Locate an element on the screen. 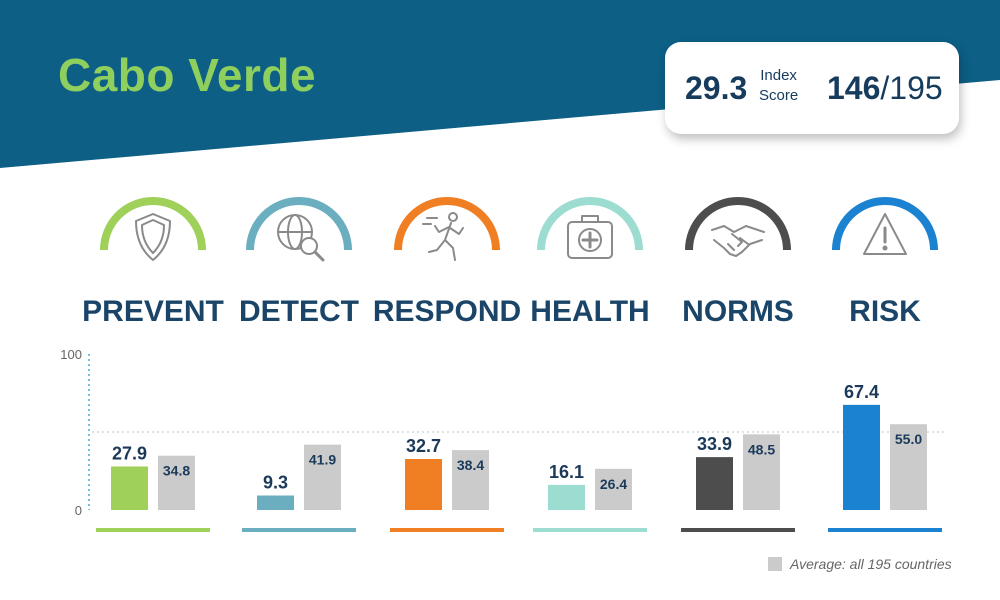 Image resolution: width=1000 pixels, height=600 pixels. category-group-risk: RISK 67.4 55.0 is located at coordinates (885, 364).